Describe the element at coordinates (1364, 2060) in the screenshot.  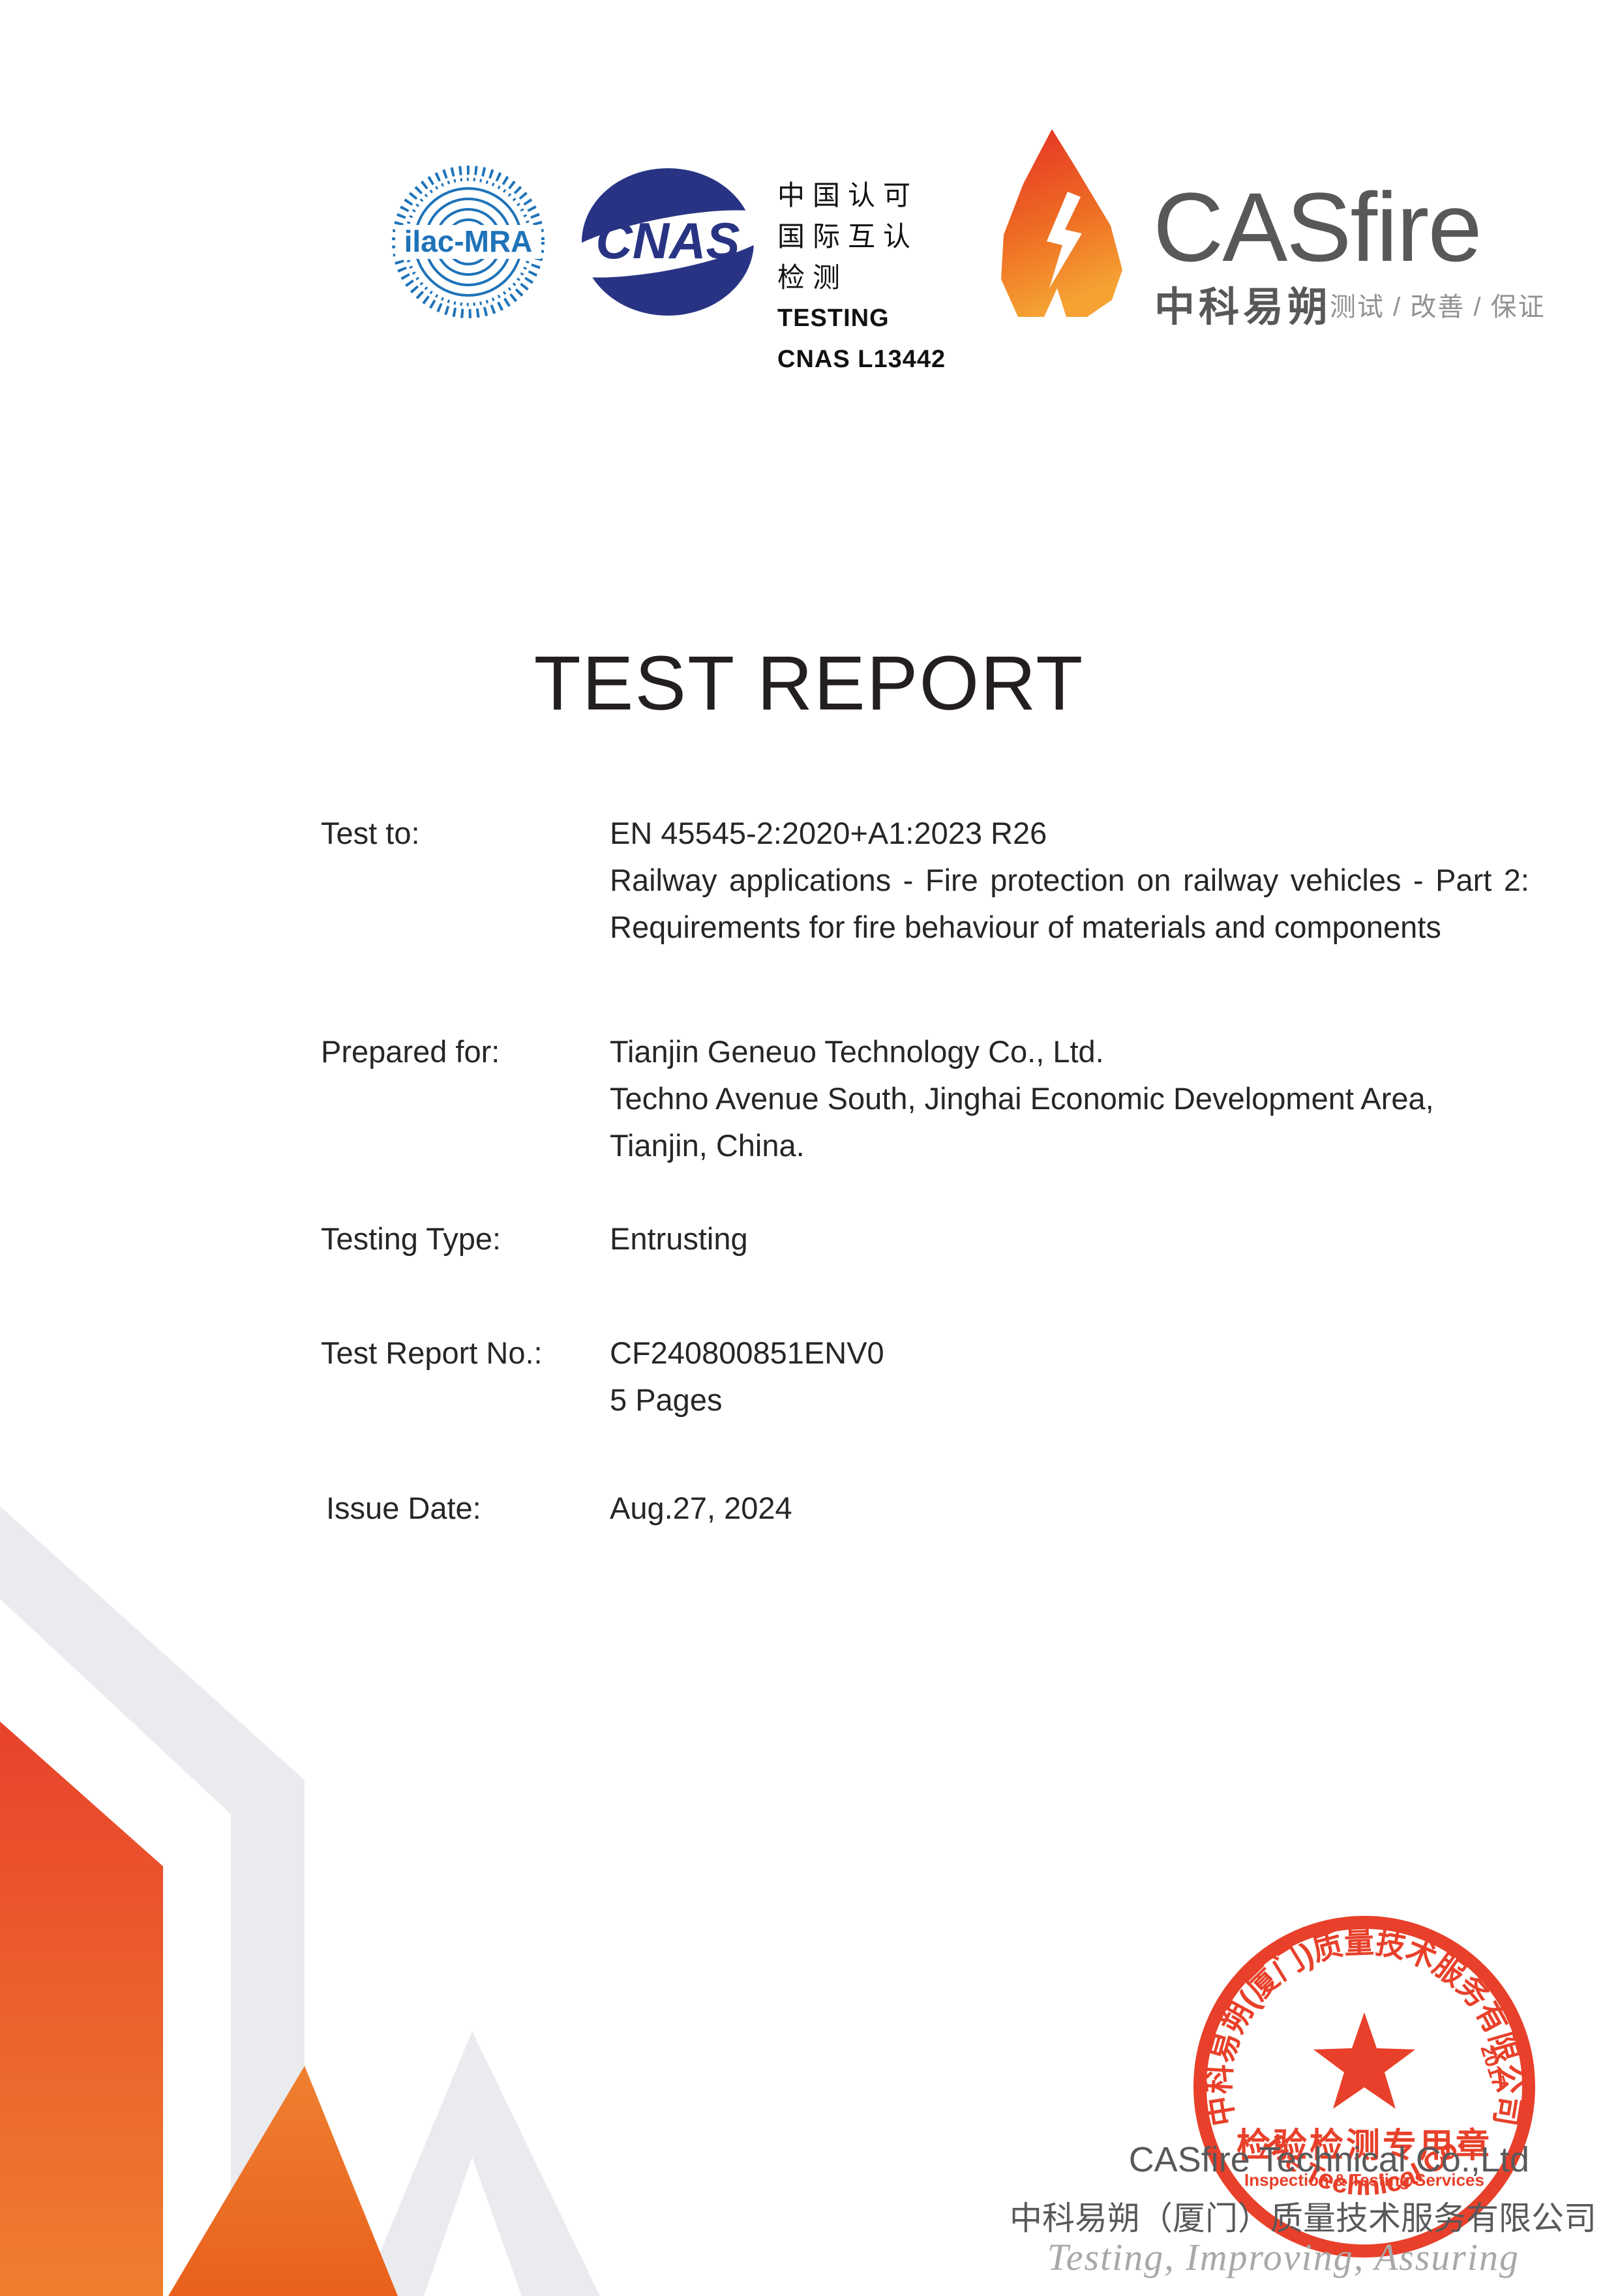
I see `seal-star` at that location.